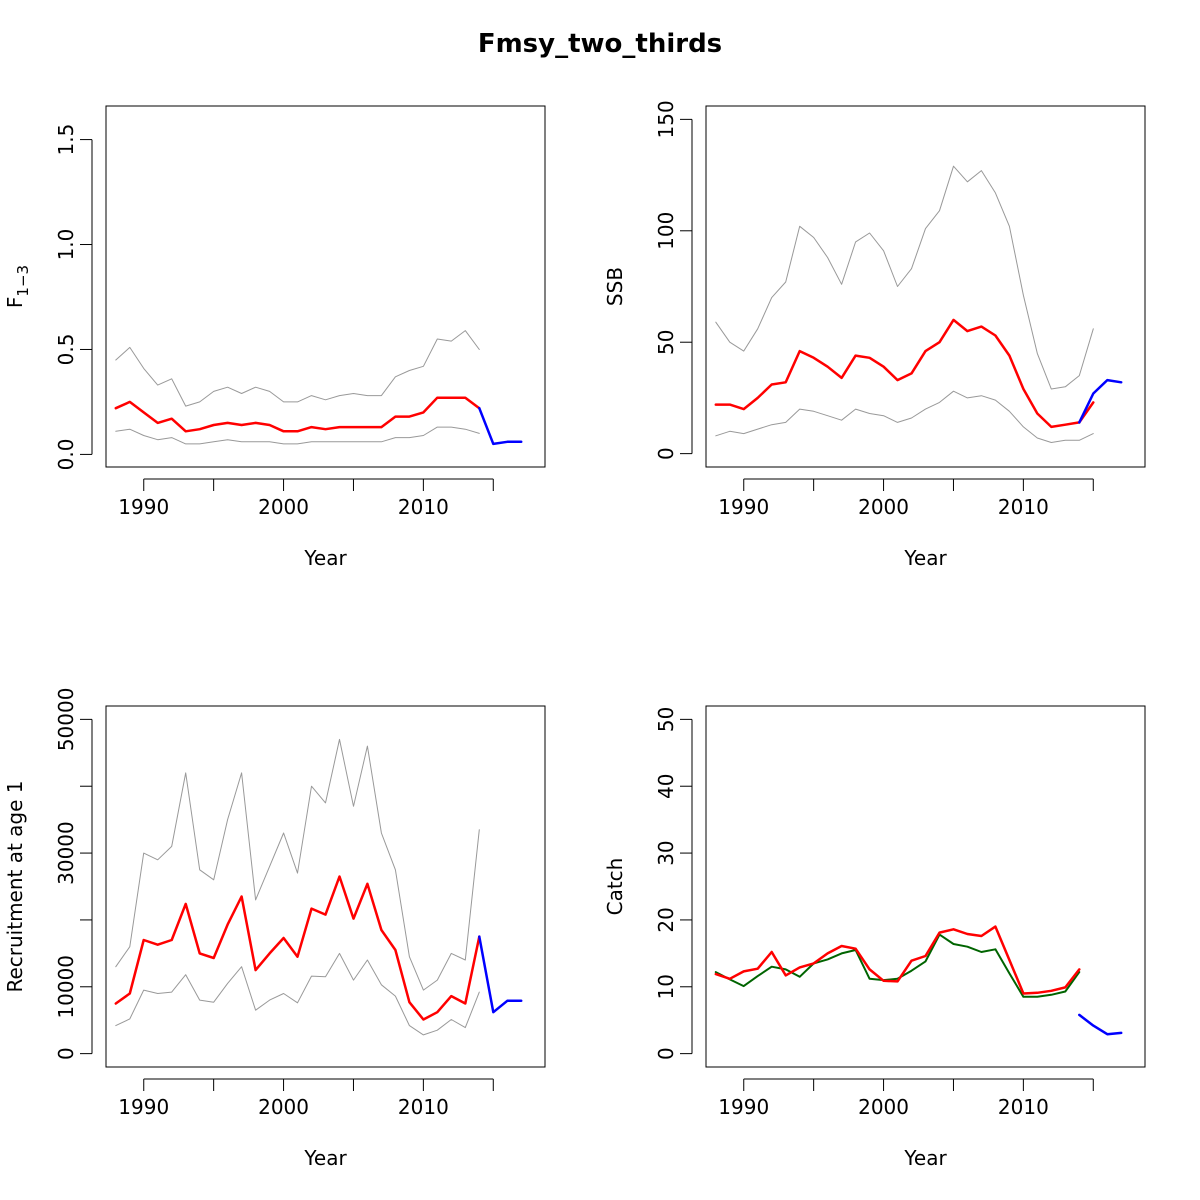 The width and height of the screenshot is (1200, 1200). I want to click on y-tick-label: 20, so click(666, 919).